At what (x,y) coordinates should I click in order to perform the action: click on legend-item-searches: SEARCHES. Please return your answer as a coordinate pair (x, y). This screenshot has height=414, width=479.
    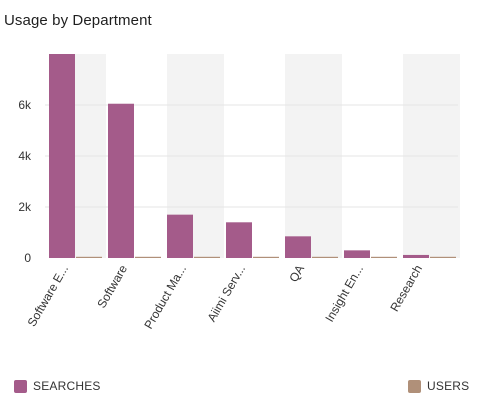
    Looking at the image, I should click on (57, 386).